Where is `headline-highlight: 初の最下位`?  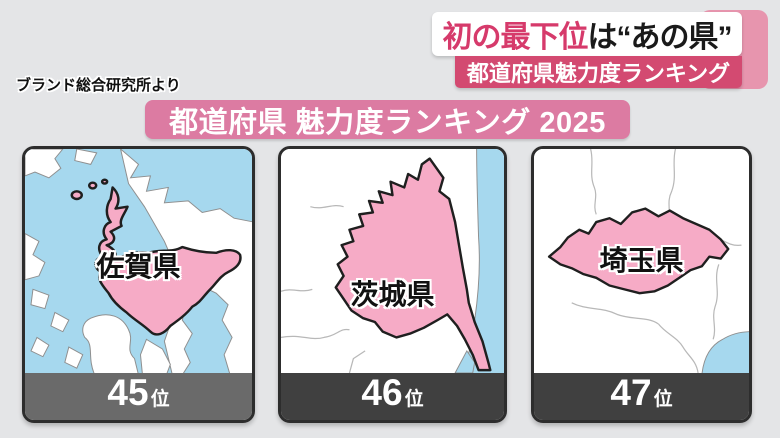 headline-highlight: 初の最下位 is located at coordinates (515, 37).